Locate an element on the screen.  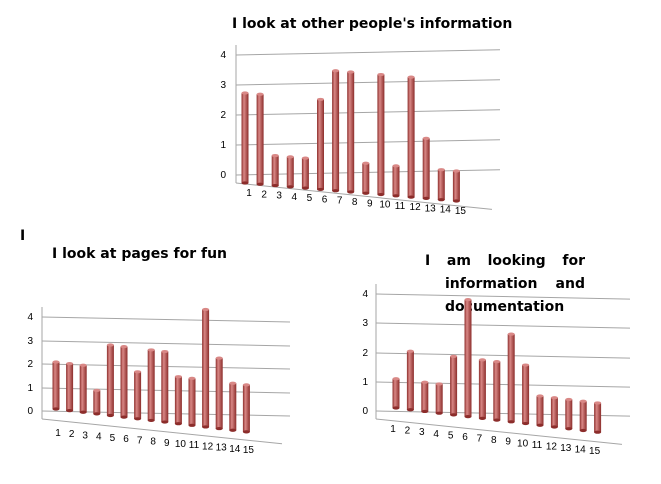
chart-1-category-label: 2 is located at coordinates (264, 194).